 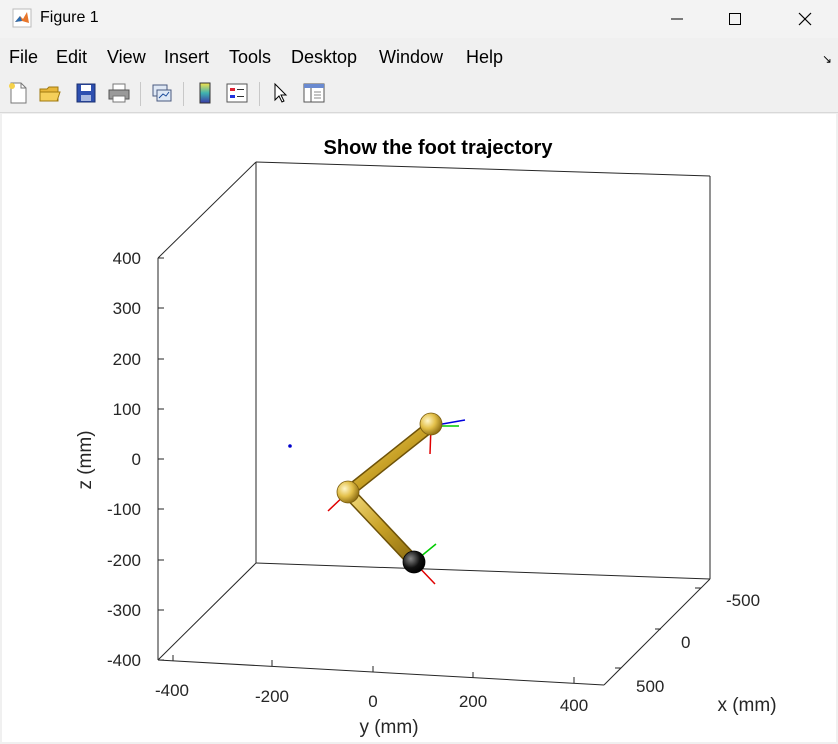 I want to click on maximize-icon, so click(x=735, y=19).